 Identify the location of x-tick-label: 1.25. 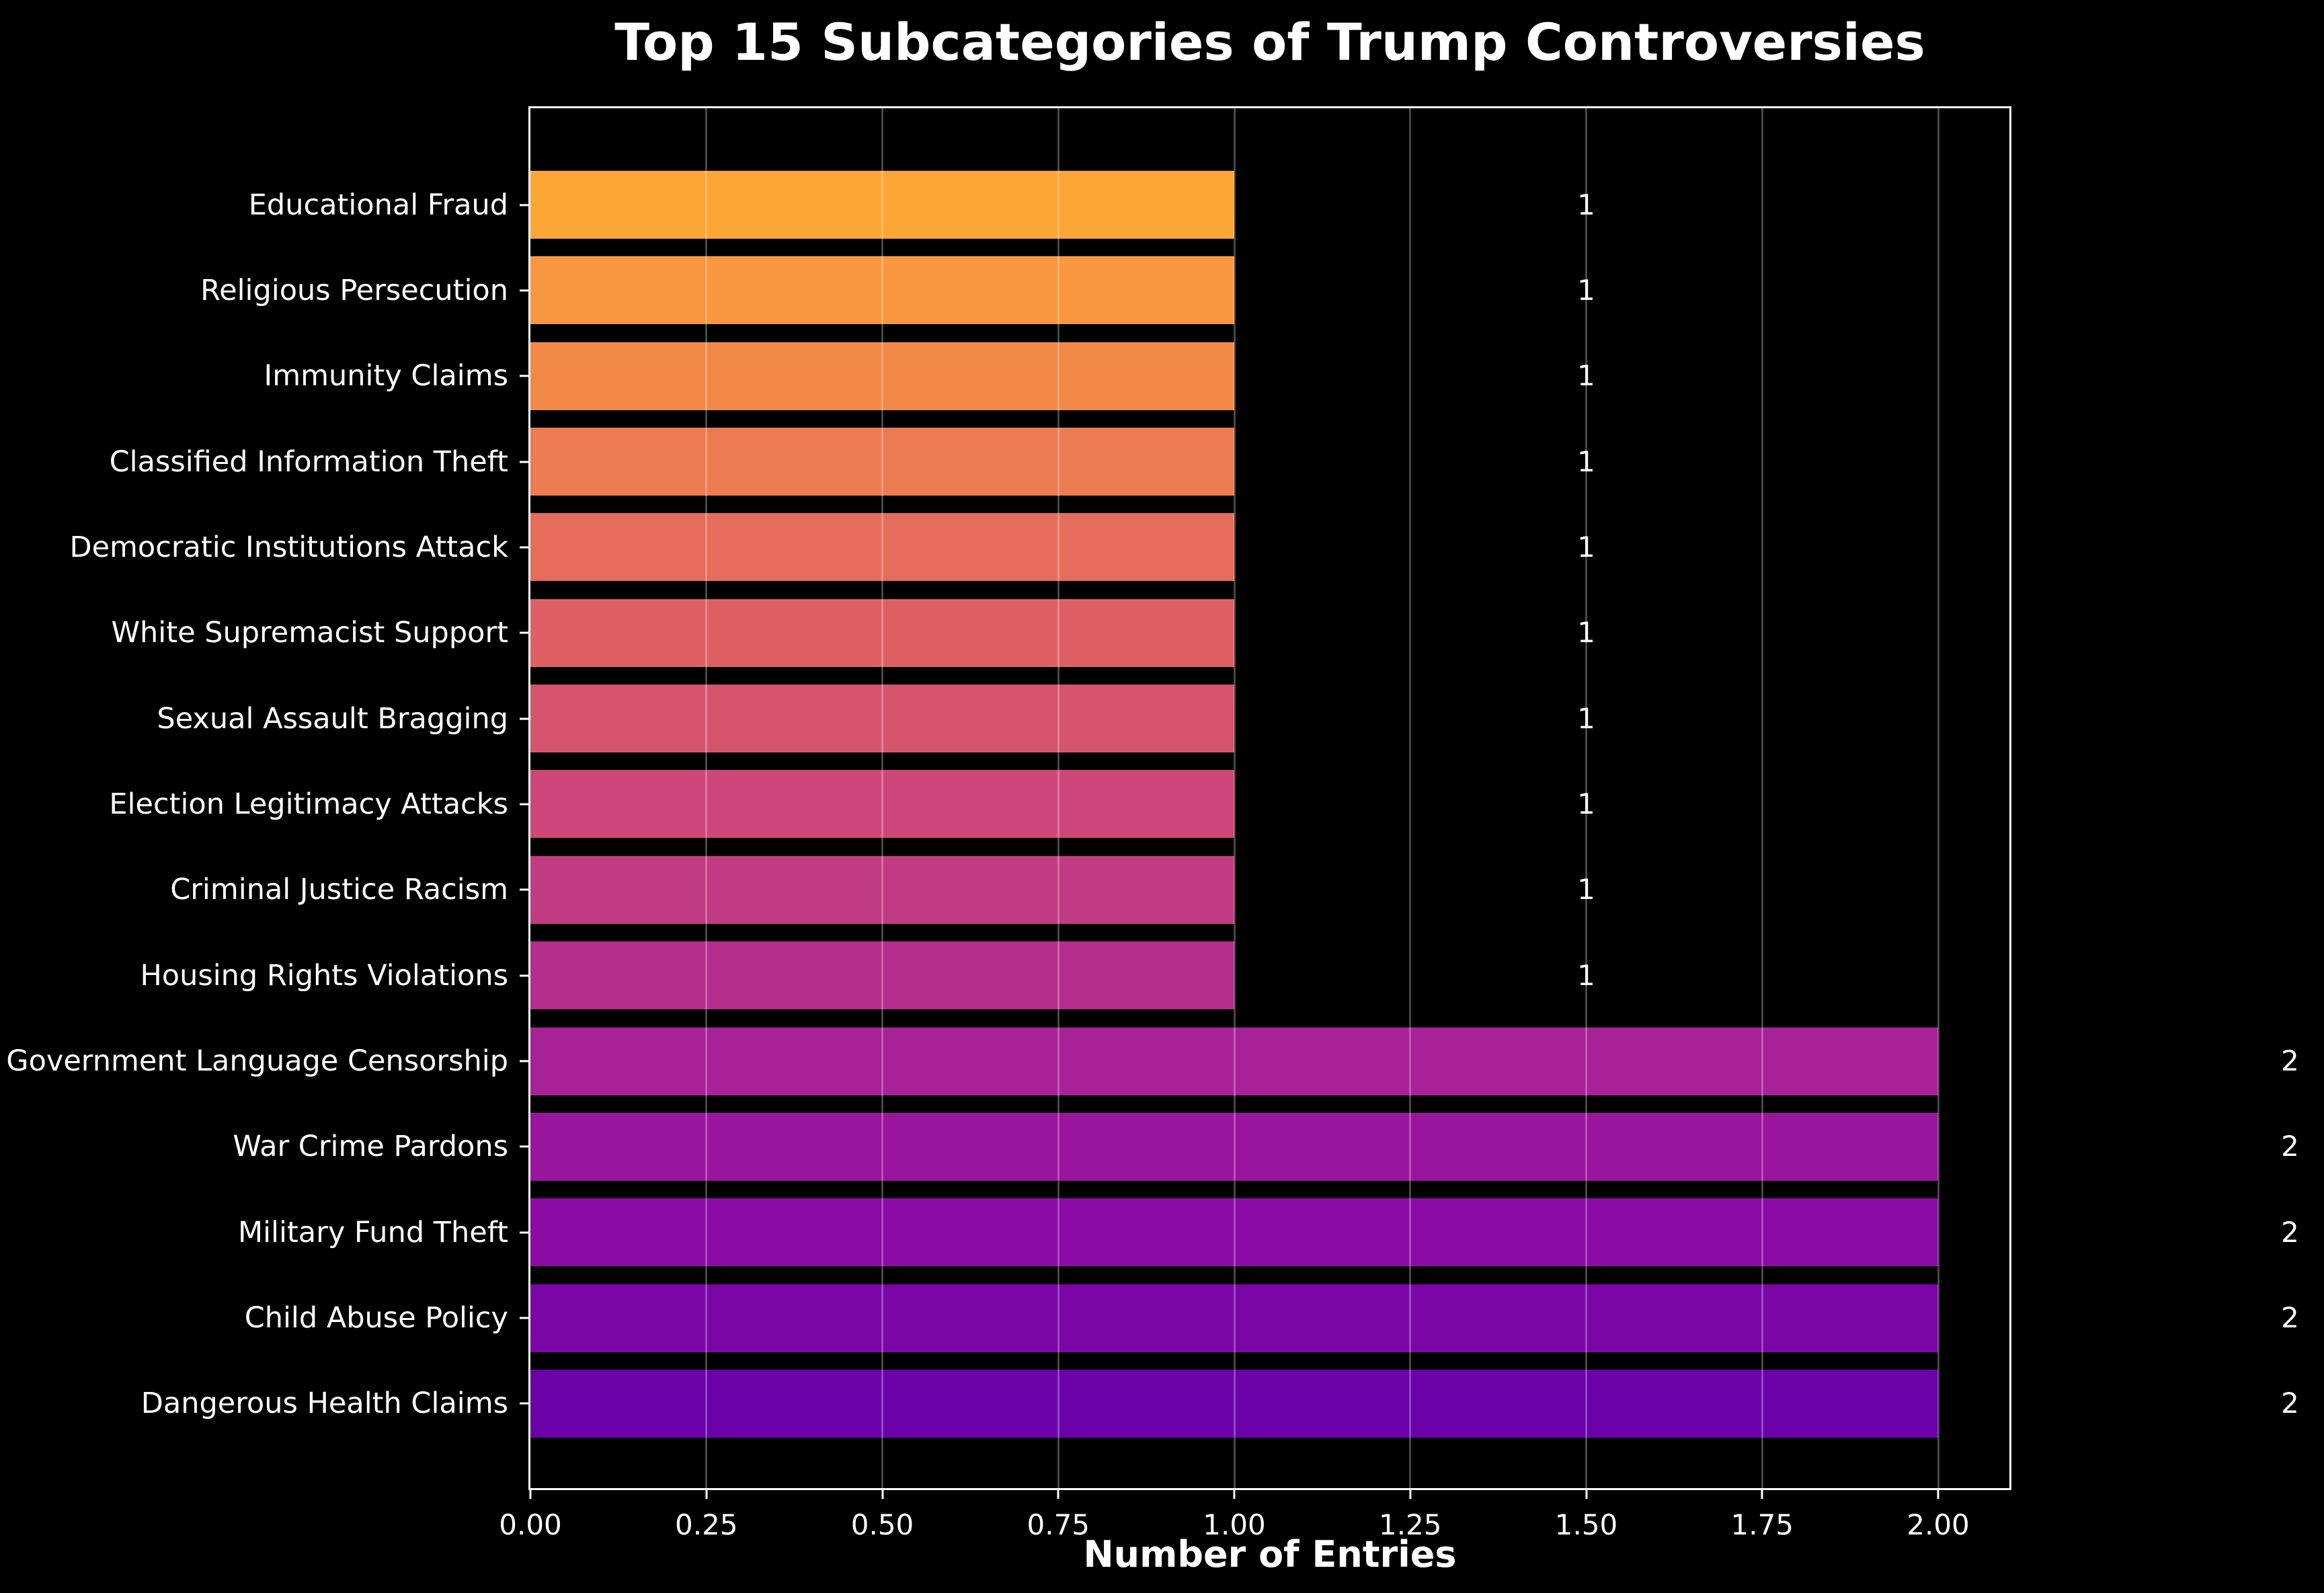
(1410, 1525).